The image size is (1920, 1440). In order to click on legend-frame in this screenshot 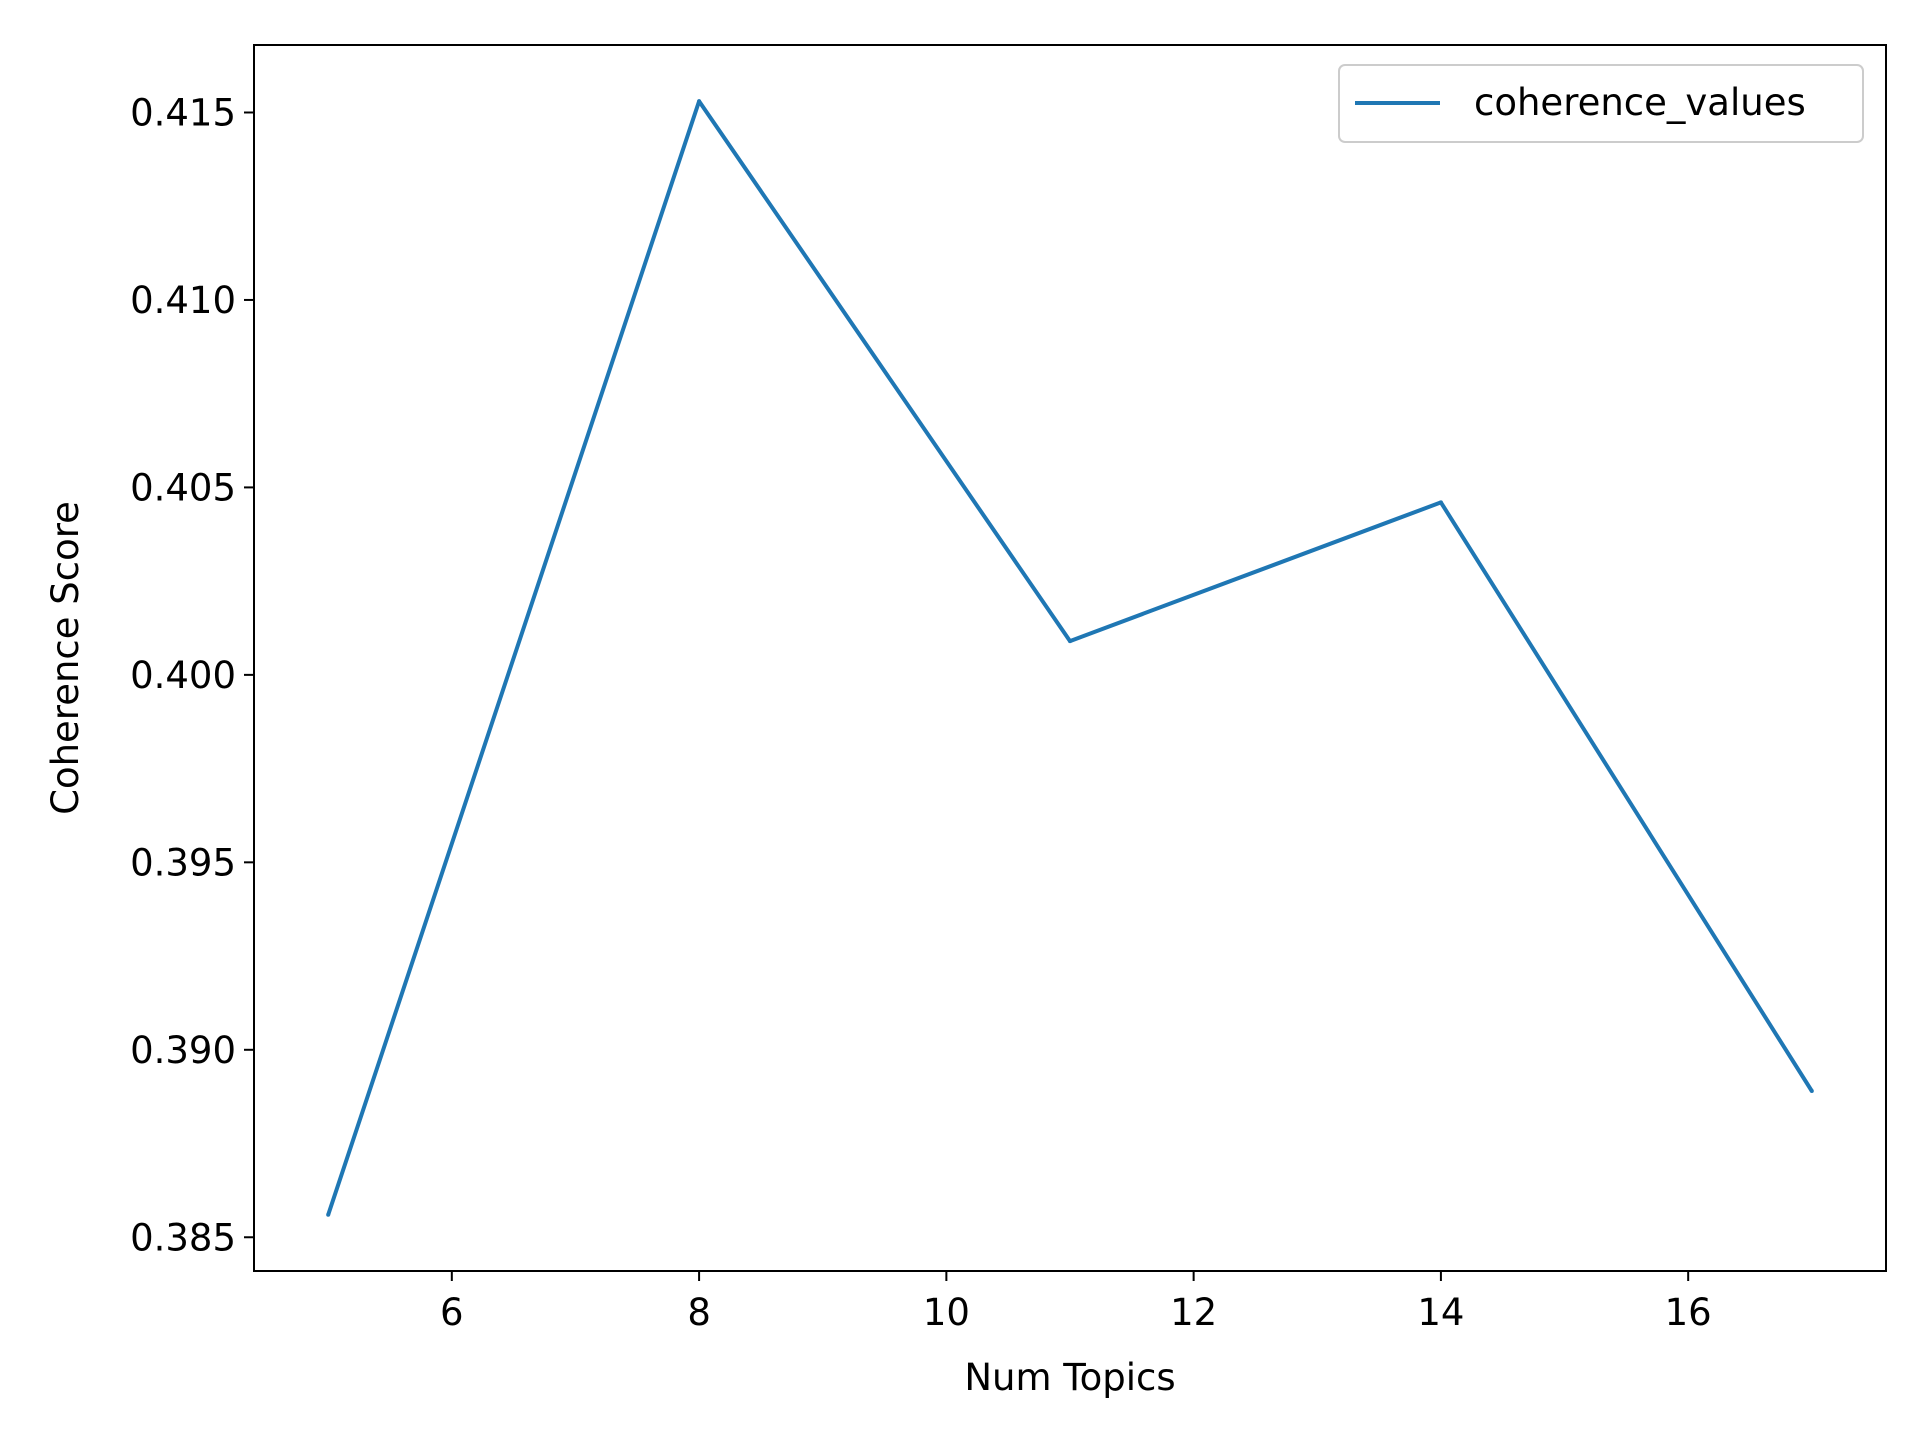, I will do `click(1601, 103)`.